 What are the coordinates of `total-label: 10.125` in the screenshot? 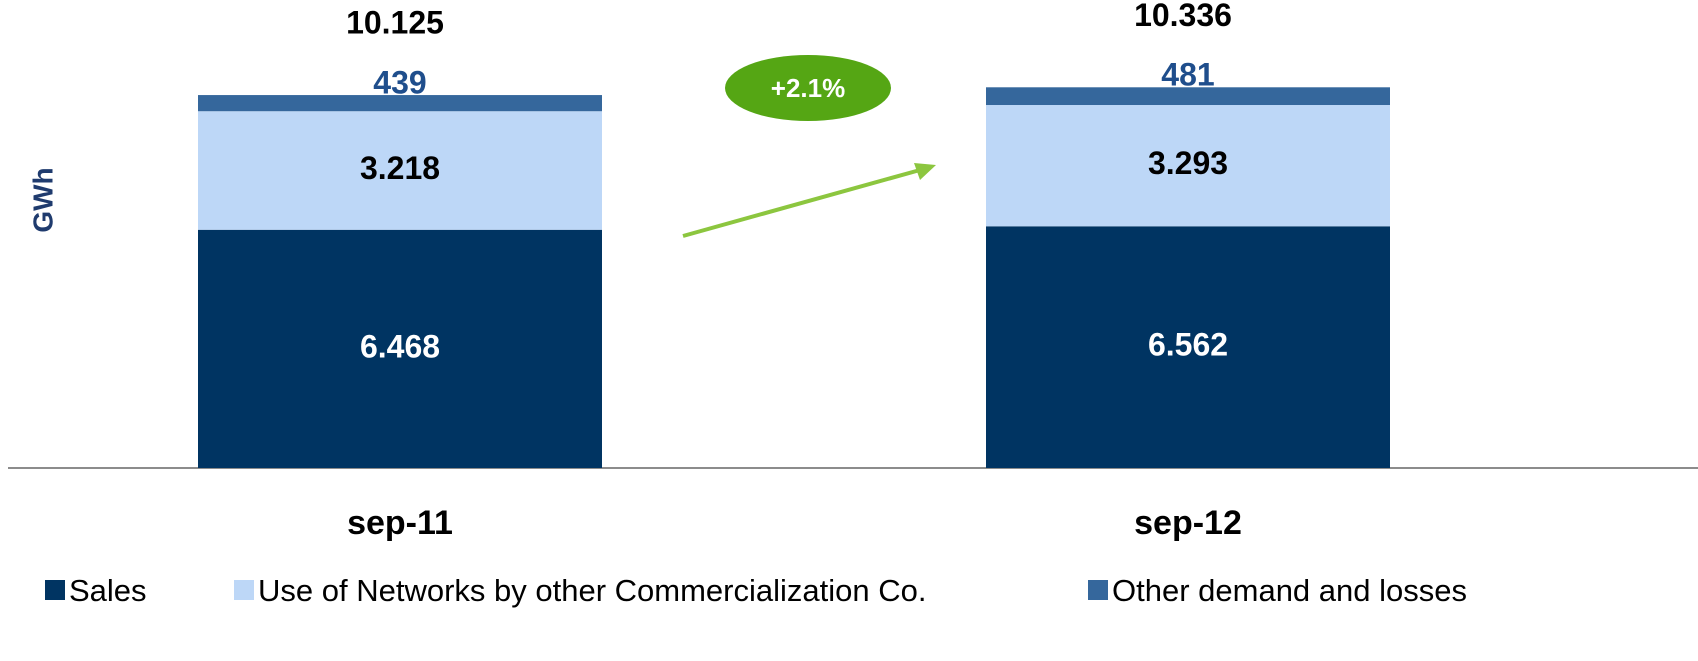 It's located at (395, 23).